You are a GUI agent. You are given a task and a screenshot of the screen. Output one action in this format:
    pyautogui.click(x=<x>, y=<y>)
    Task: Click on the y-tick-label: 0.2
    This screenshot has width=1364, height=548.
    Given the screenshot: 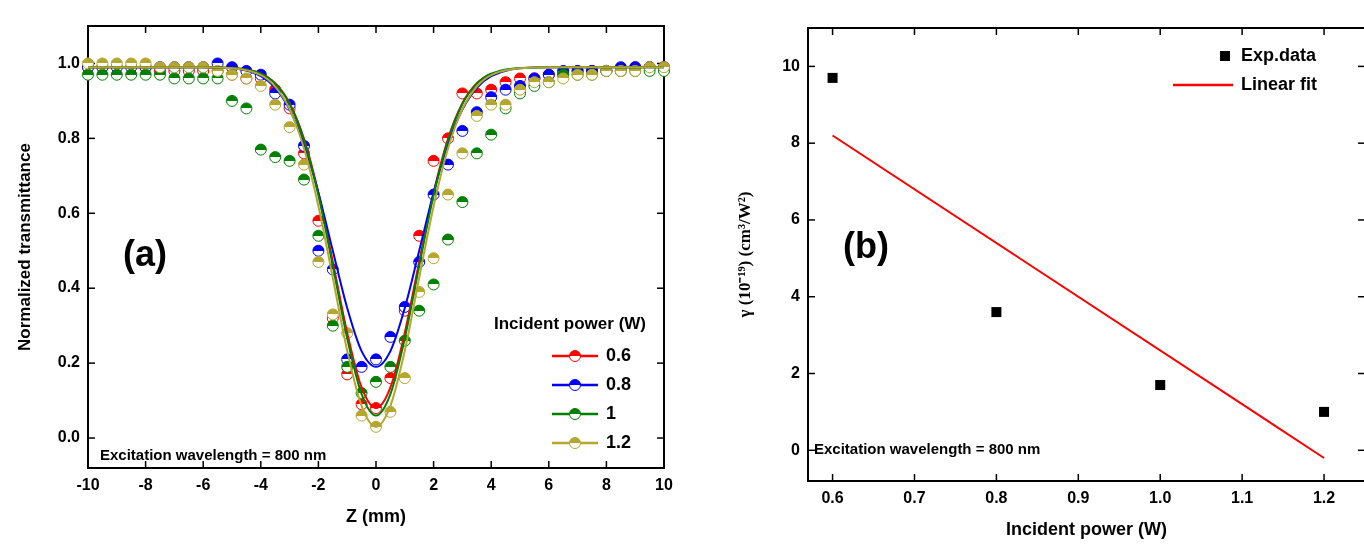 What is the action you would take?
    pyautogui.click(x=69, y=362)
    